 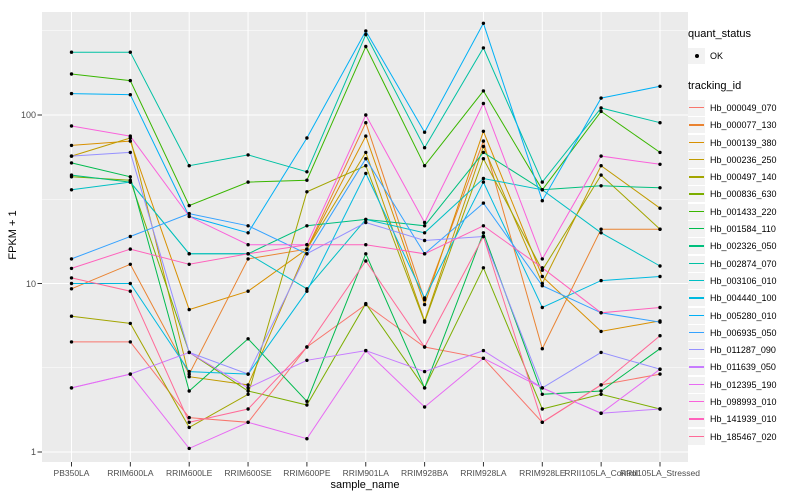 I want to click on legend-label: Hb_002326_050, so click(x=743, y=246).